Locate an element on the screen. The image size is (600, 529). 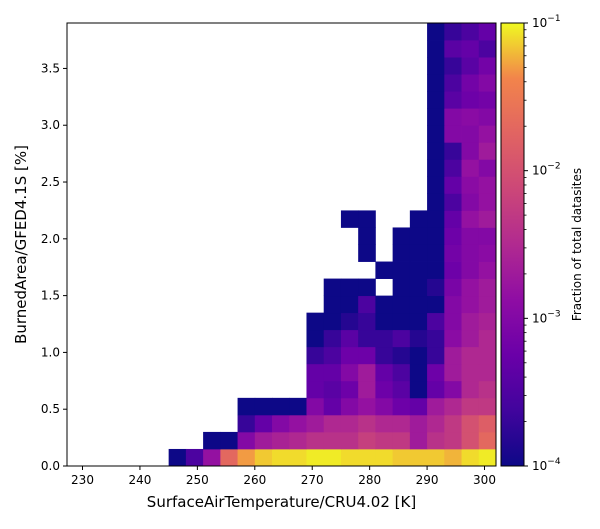
x-tick-label: 280 is located at coordinates (369, 480).